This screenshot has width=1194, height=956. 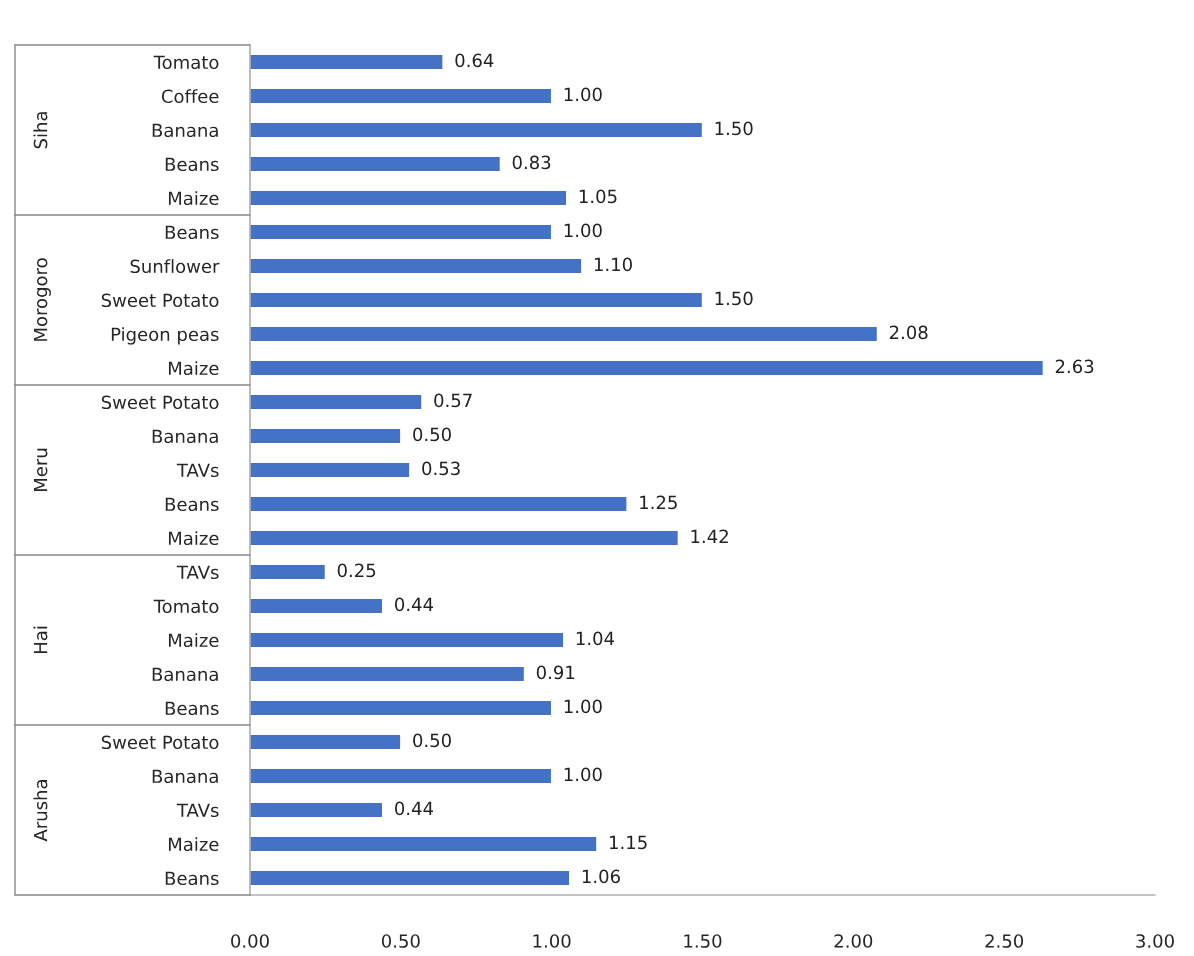 I want to click on text: Hai, so click(x=40, y=640).